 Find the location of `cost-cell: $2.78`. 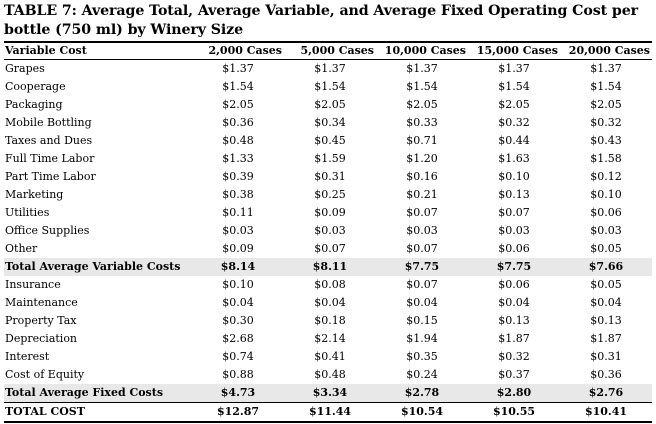

cost-cell: $2.78 is located at coordinates (422, 393).